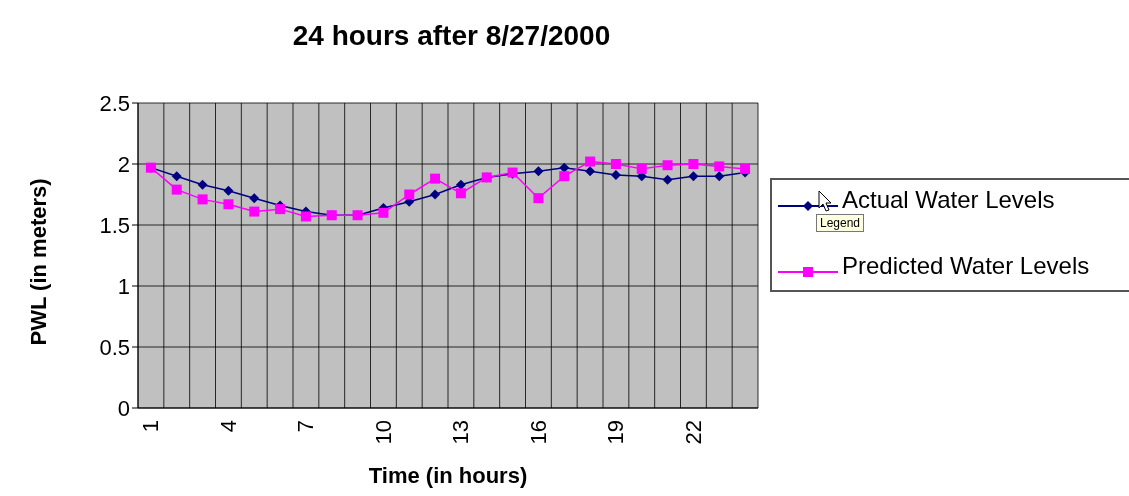 This screenshot has height=496, width=1129. Describe the element at coordinates (461, 432) in the screenshot. I see `x-tick-label: 13` at that location.